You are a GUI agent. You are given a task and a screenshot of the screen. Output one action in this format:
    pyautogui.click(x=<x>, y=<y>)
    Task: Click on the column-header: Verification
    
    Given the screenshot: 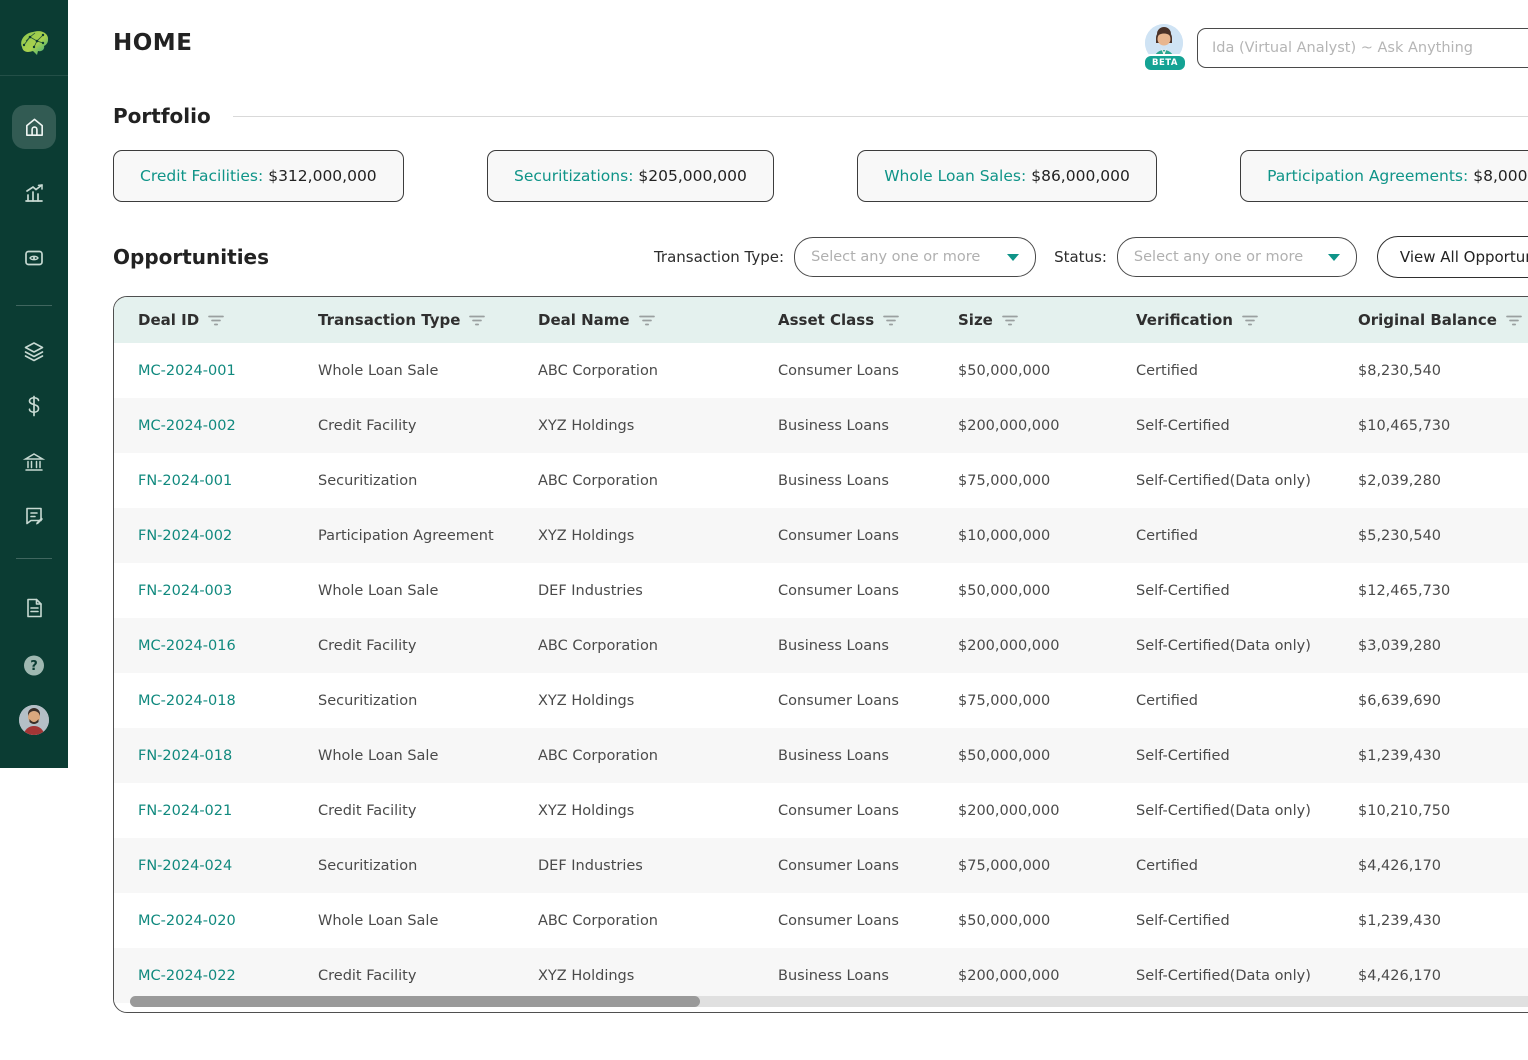 What is the action you would take?
    pyautogui.click(x=1247, y=320)
    